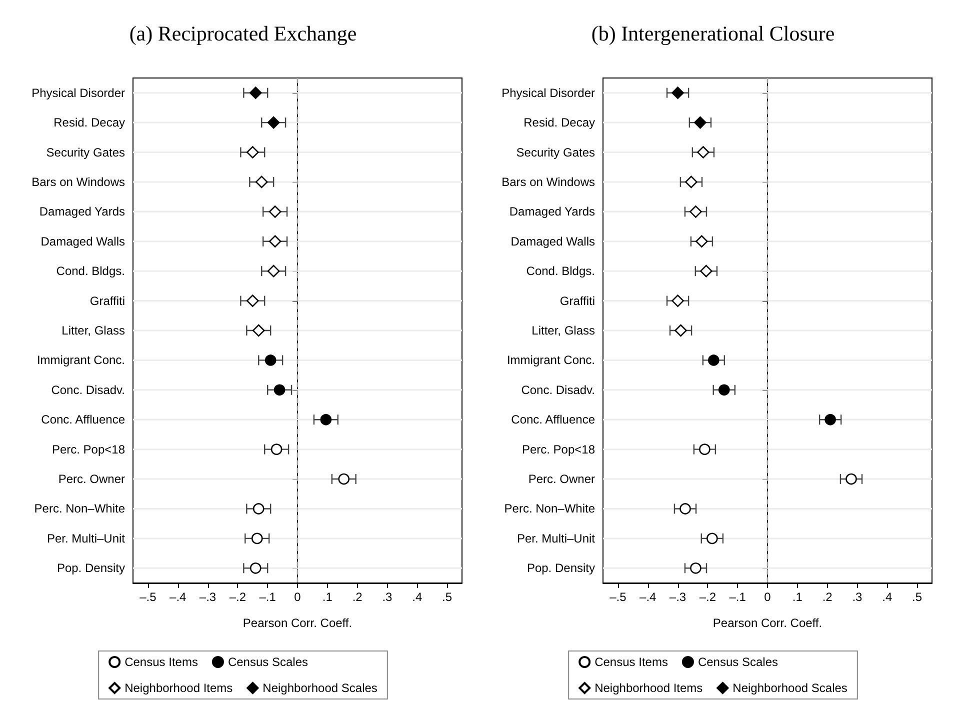  Describe the element at coordinates (243, 34) in the screenshot. I see `chart-title: (a) Reciprocated Exchange` at that location.